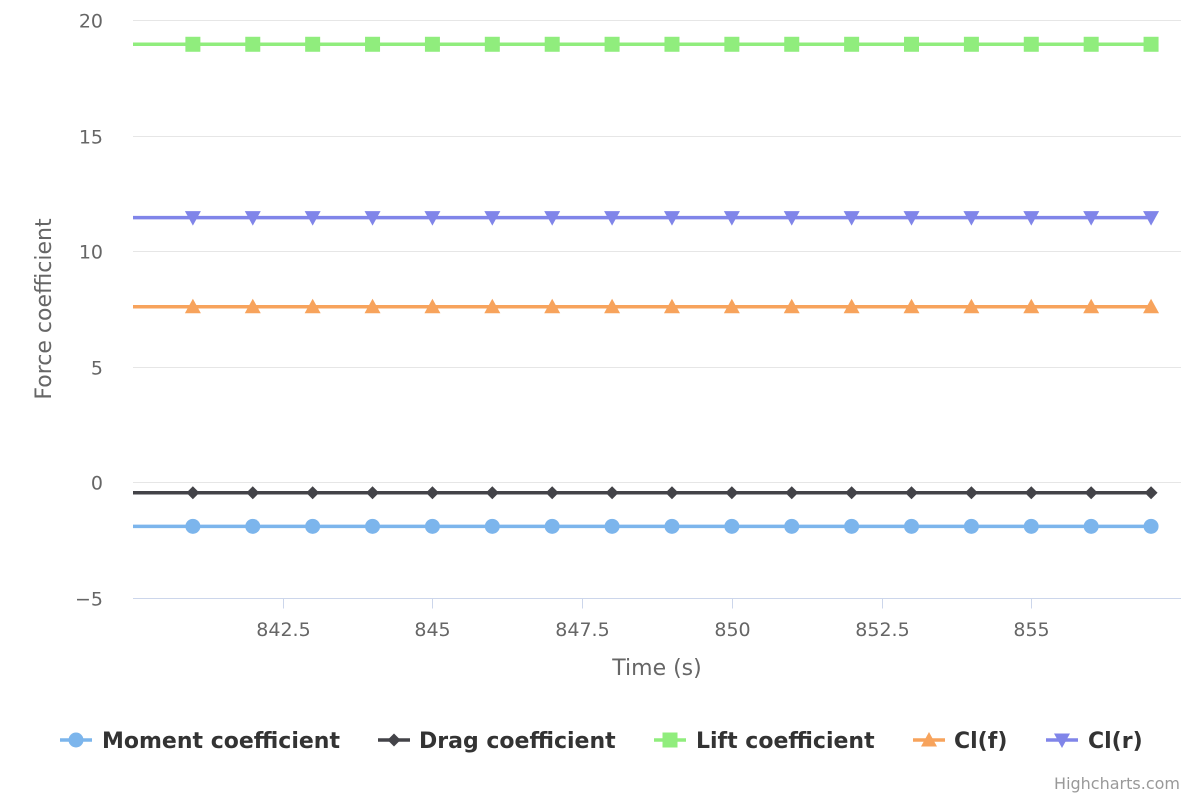  What do you see at coordinates (1031, 630) in the screenshot?
I see `x-tick-label: 855` at bounding box center [1031, 630].